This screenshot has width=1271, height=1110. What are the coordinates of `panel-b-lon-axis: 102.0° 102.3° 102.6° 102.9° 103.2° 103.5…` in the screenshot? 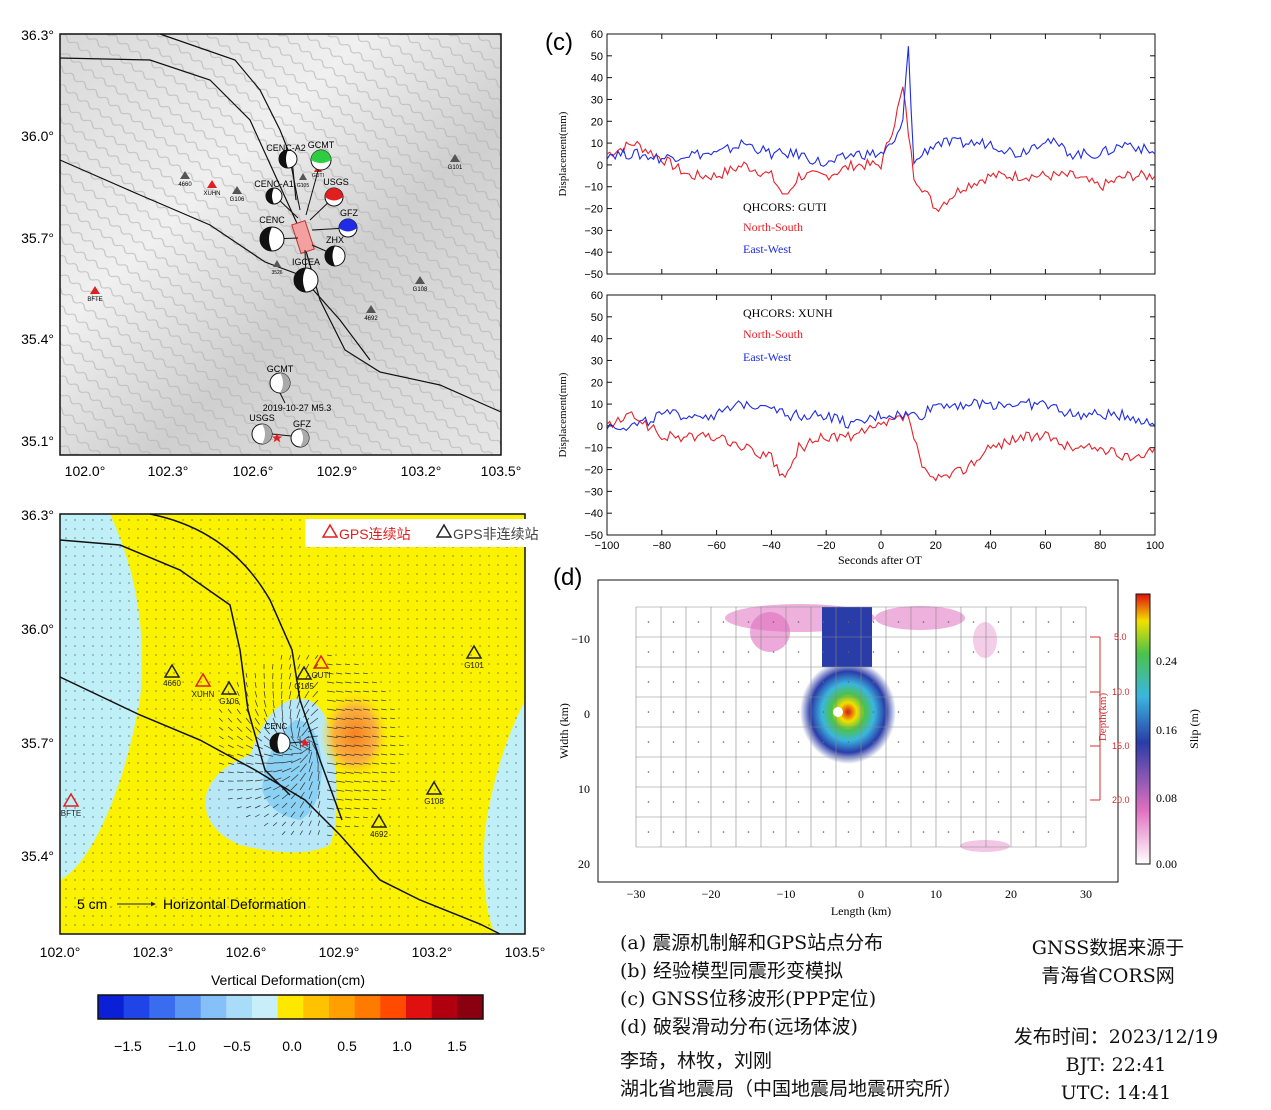 It's located at (293, 952).